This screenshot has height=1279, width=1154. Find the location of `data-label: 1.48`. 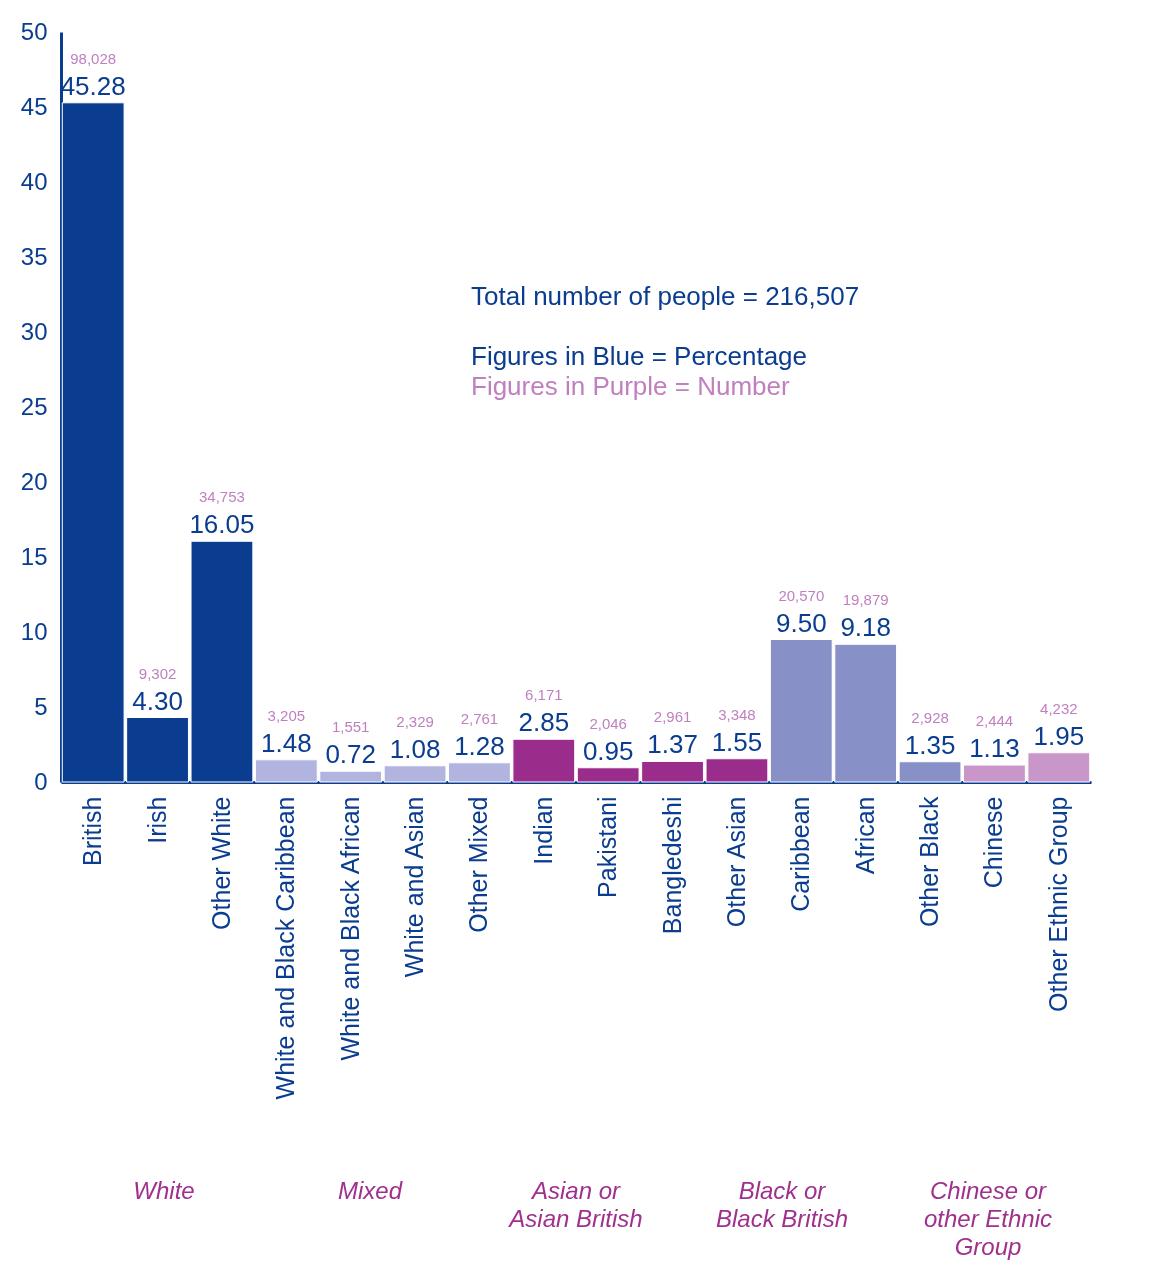

data-label: 1.48 is located at coordinates (286, 742).